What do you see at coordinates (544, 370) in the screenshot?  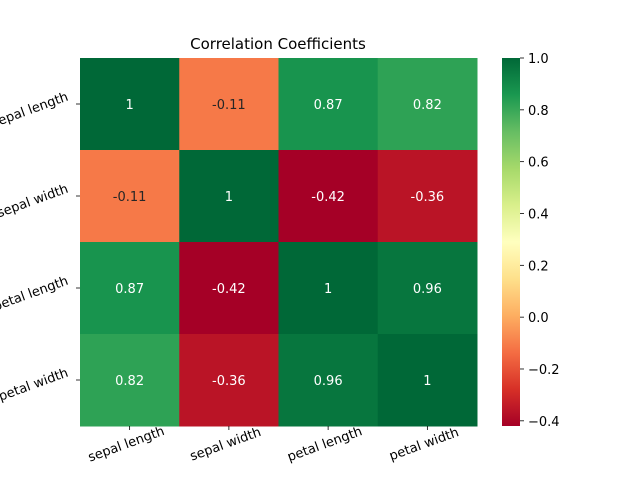 I see `colorbar-tick-label: −0.2` at bounding box center [544, 370].